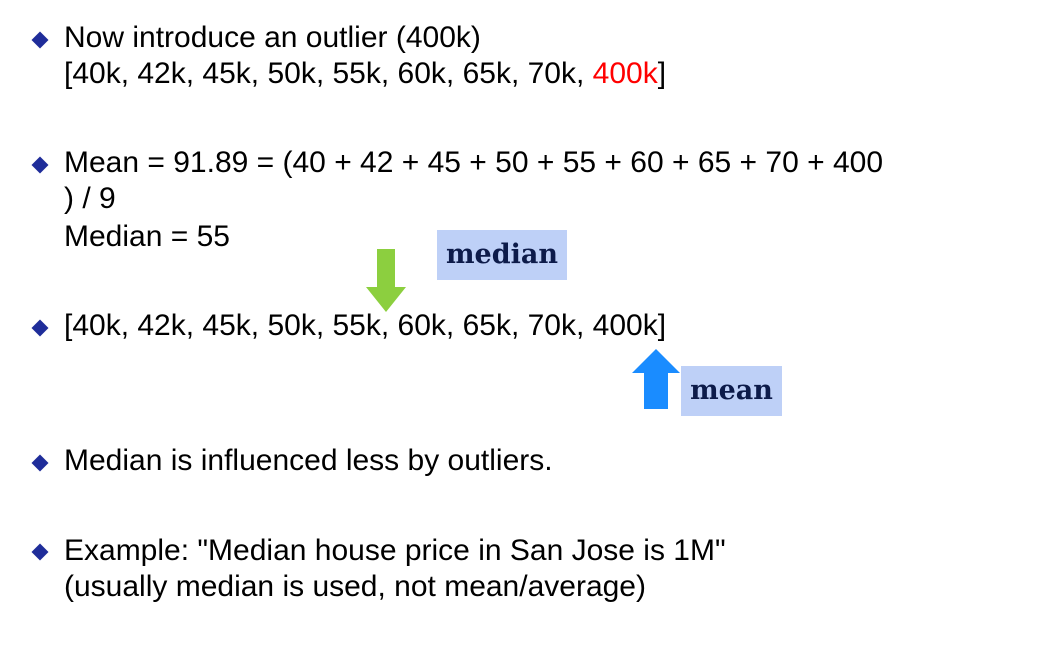  I want to click on mean-formula-continuation: ) / 9, so click(90, 198).